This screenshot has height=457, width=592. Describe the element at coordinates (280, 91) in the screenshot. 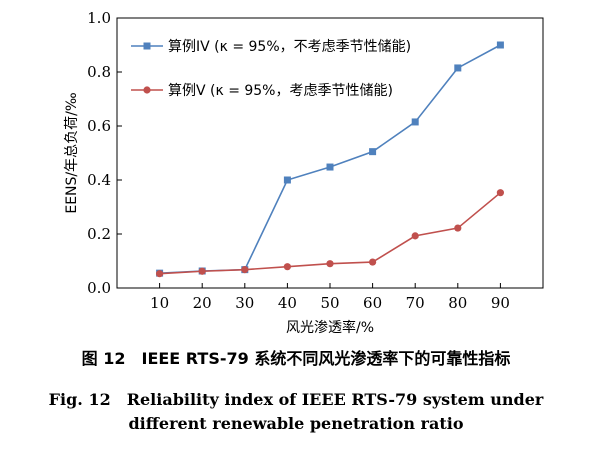

I see `legend-label-v: 算例V (κ = 95%，考虑季节性储能)` at that location.